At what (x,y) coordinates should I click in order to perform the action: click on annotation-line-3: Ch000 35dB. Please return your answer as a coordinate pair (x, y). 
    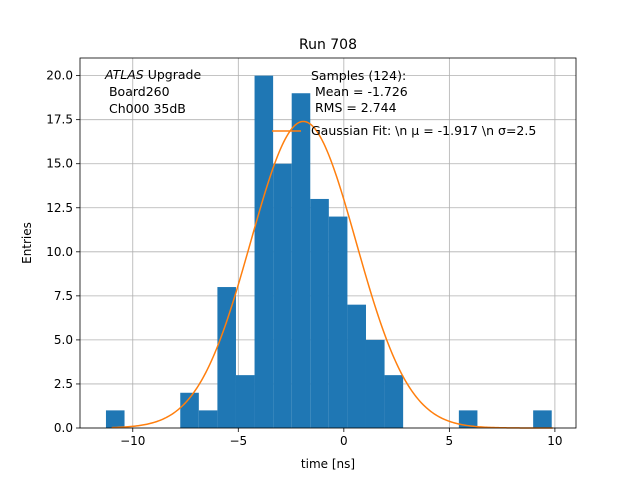
    Looking at the image, I should click on (145, 108).